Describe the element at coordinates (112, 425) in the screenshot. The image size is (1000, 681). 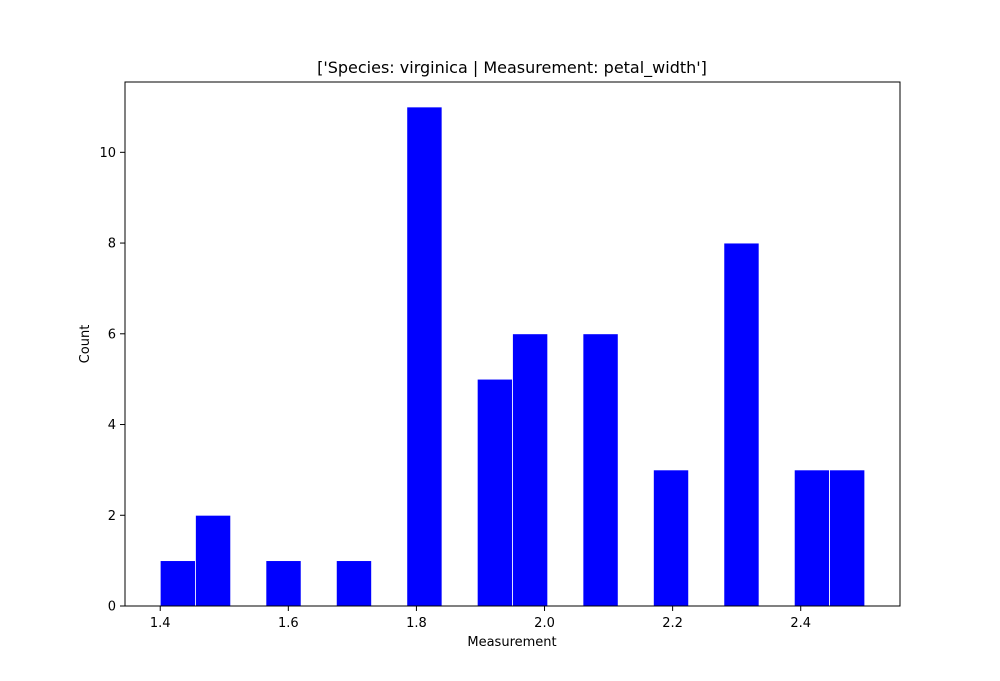
I see `y-tick-label: 4` at that location.